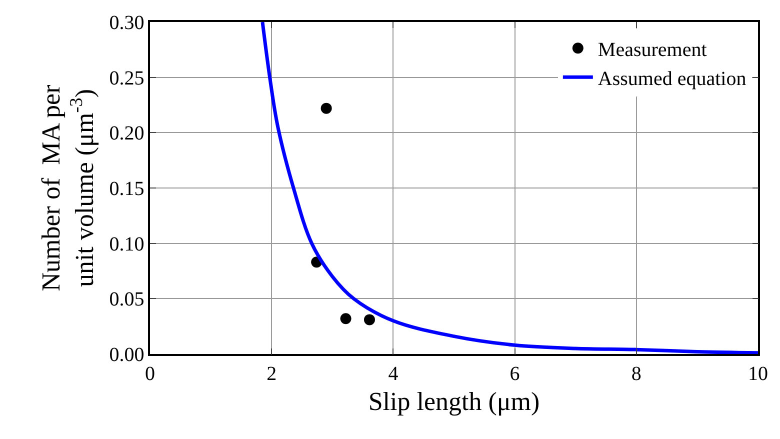 Image resolution: width=780 pixels, height=439 pixels. Describe the element at coordinates (126, 78) in the screenshot. I see `y-tick-label: 0.25` at that location.